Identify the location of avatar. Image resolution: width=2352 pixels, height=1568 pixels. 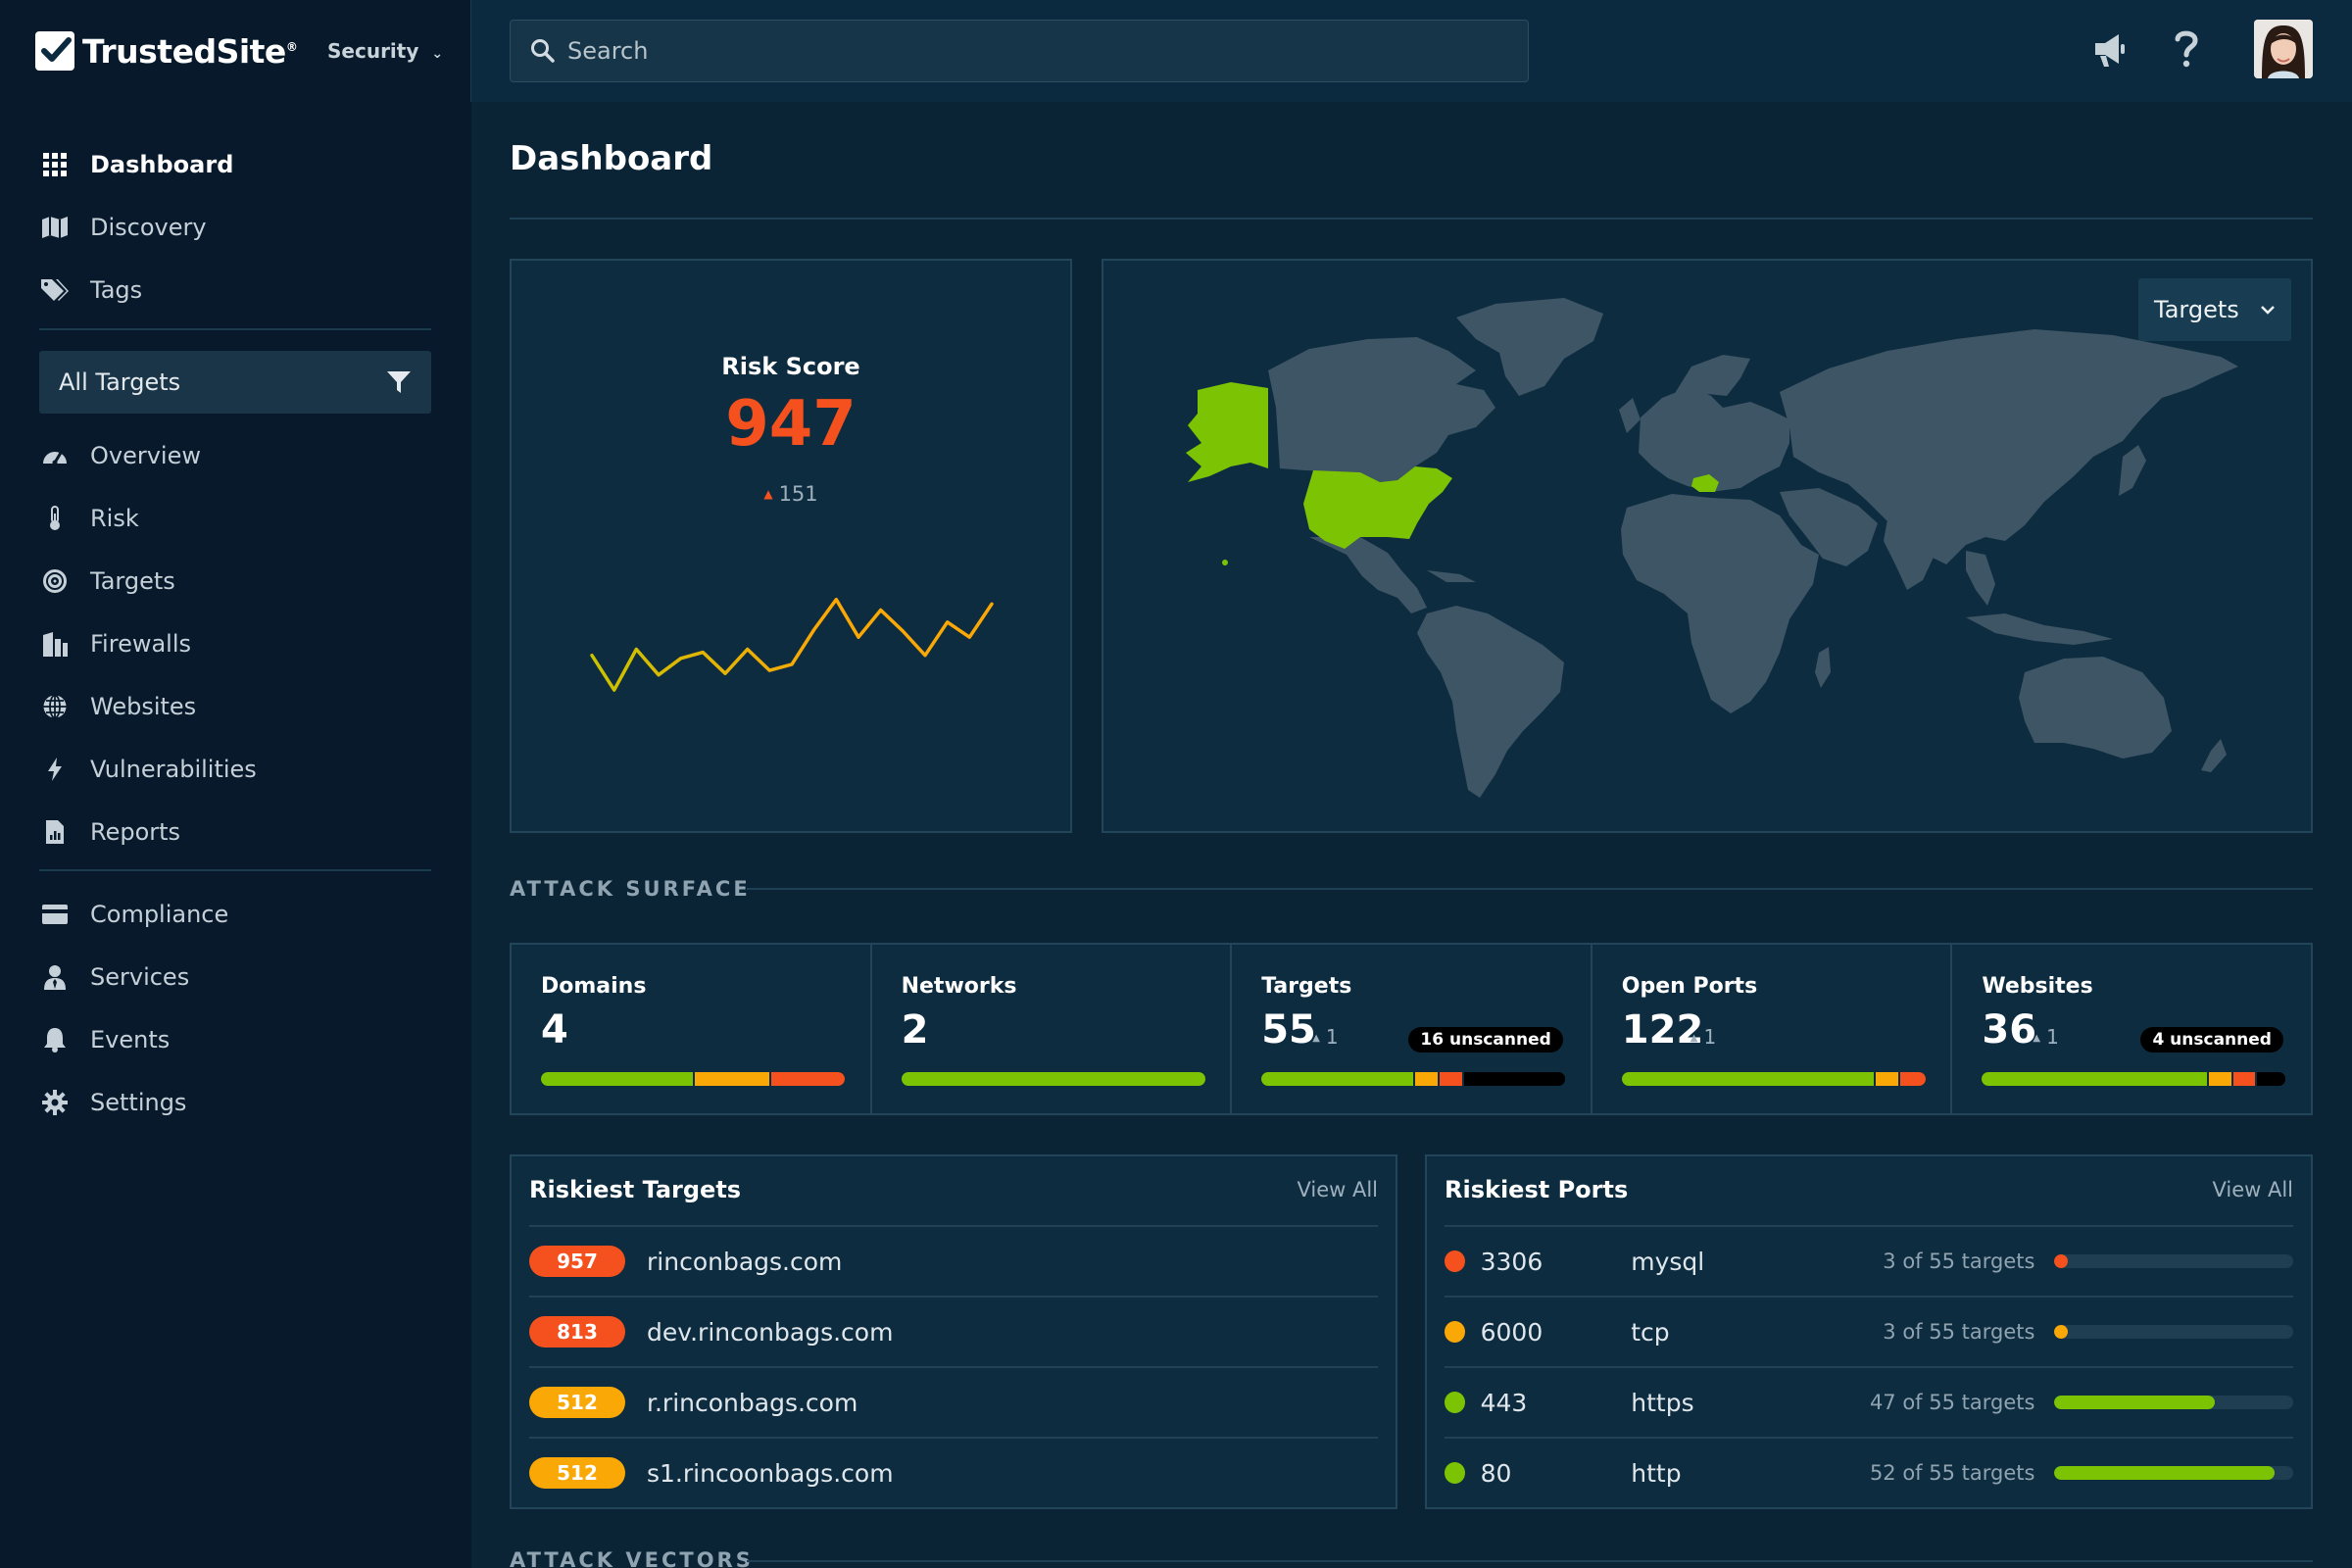
(2283, 49).